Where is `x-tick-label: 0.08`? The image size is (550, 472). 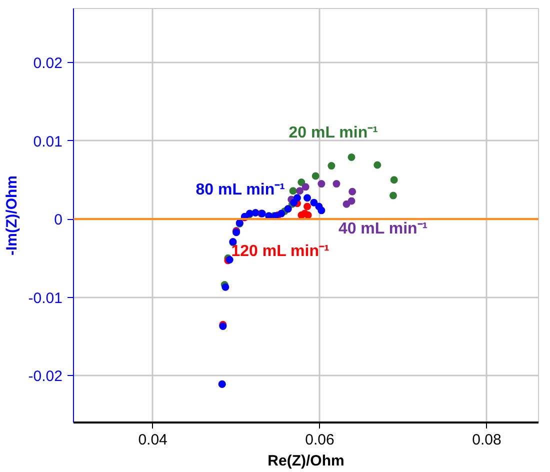 x-tick-label: 0.08 is located at coordinates (487, 440).